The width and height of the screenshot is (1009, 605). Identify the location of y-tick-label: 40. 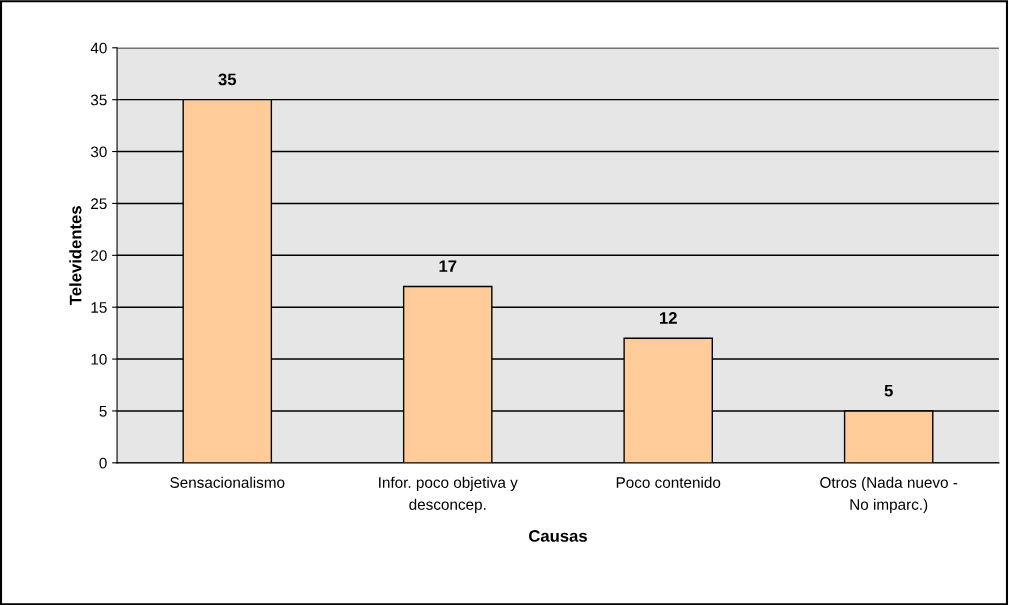
(98, 48).